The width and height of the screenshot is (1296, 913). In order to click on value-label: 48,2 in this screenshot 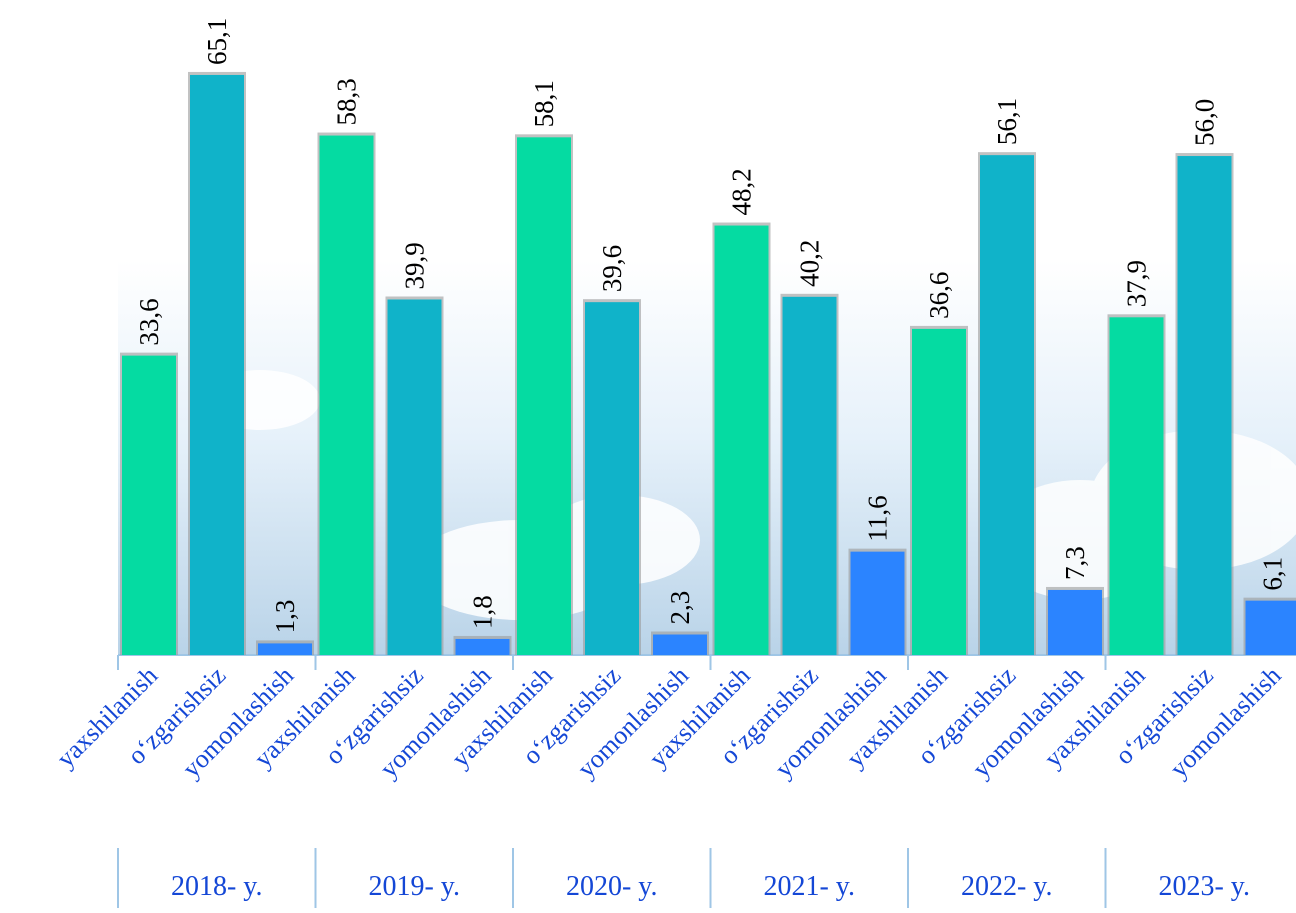, I will do `click(742, 191)`.